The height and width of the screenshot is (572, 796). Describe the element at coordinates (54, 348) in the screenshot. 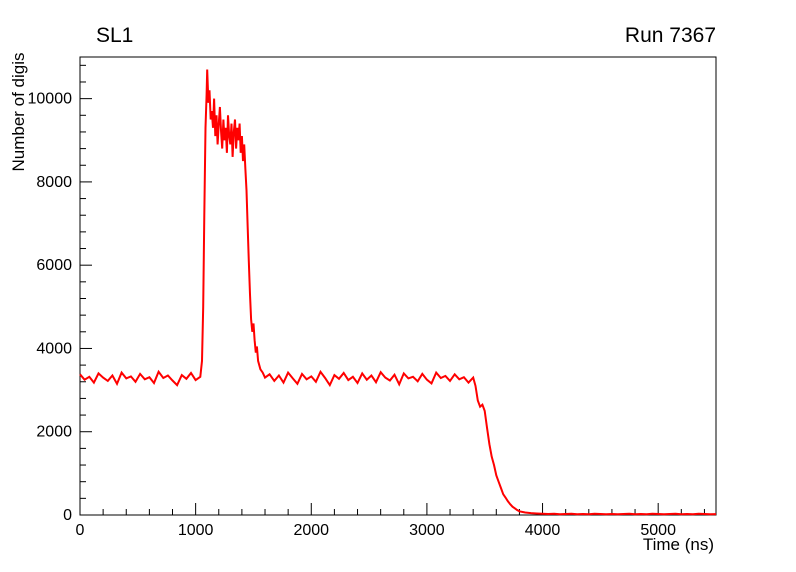

I see `y-tick-label: 4000` at that location.